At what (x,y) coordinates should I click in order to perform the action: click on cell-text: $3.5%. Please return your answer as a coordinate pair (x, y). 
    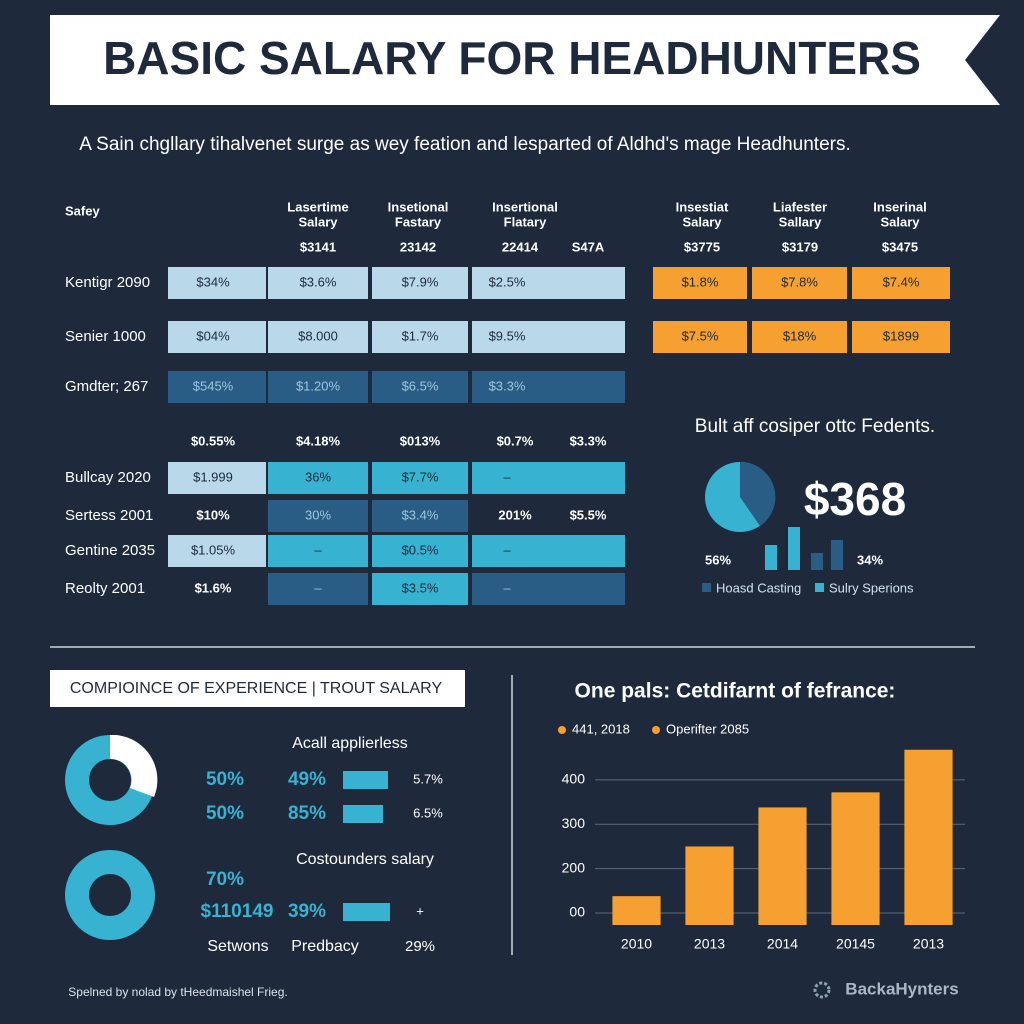
    Looking at the image, I should click on (420, 587).